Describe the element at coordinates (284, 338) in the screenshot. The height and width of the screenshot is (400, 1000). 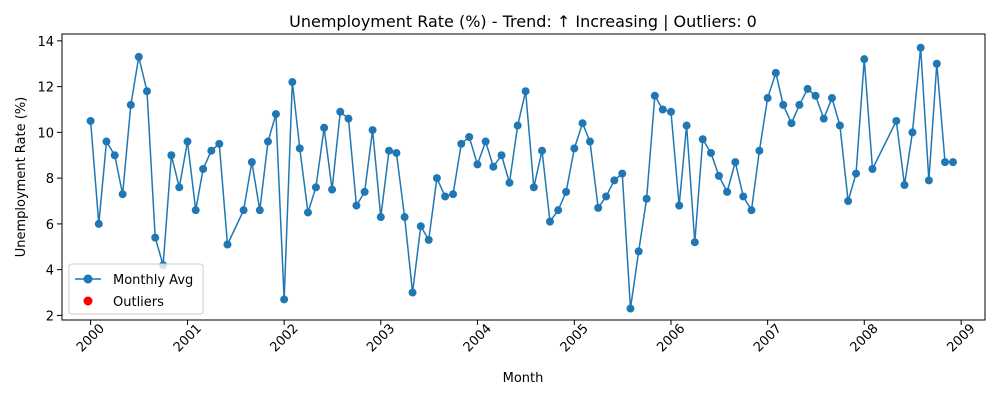
I see `x-tick-label: 2002` at that location.